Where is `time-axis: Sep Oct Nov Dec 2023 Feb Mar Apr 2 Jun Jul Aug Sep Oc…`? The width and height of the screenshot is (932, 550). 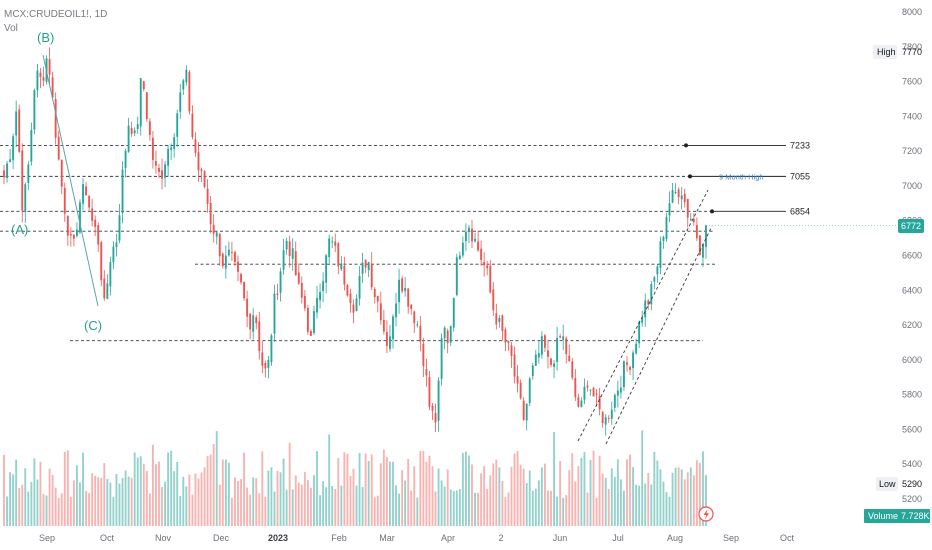 time-axis: Sep Oct Nov Dec 2023 Feb Mar Apr 2 Jun Jul Aug Sep Oc… is located at coordinates (417, 538).